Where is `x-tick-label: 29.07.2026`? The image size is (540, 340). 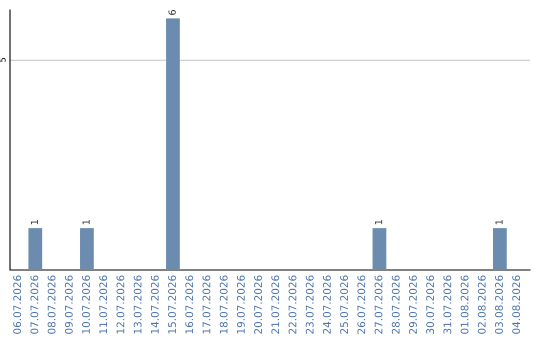
x-tick-label: 29.07.2026 is located at coordinates (412, 305).